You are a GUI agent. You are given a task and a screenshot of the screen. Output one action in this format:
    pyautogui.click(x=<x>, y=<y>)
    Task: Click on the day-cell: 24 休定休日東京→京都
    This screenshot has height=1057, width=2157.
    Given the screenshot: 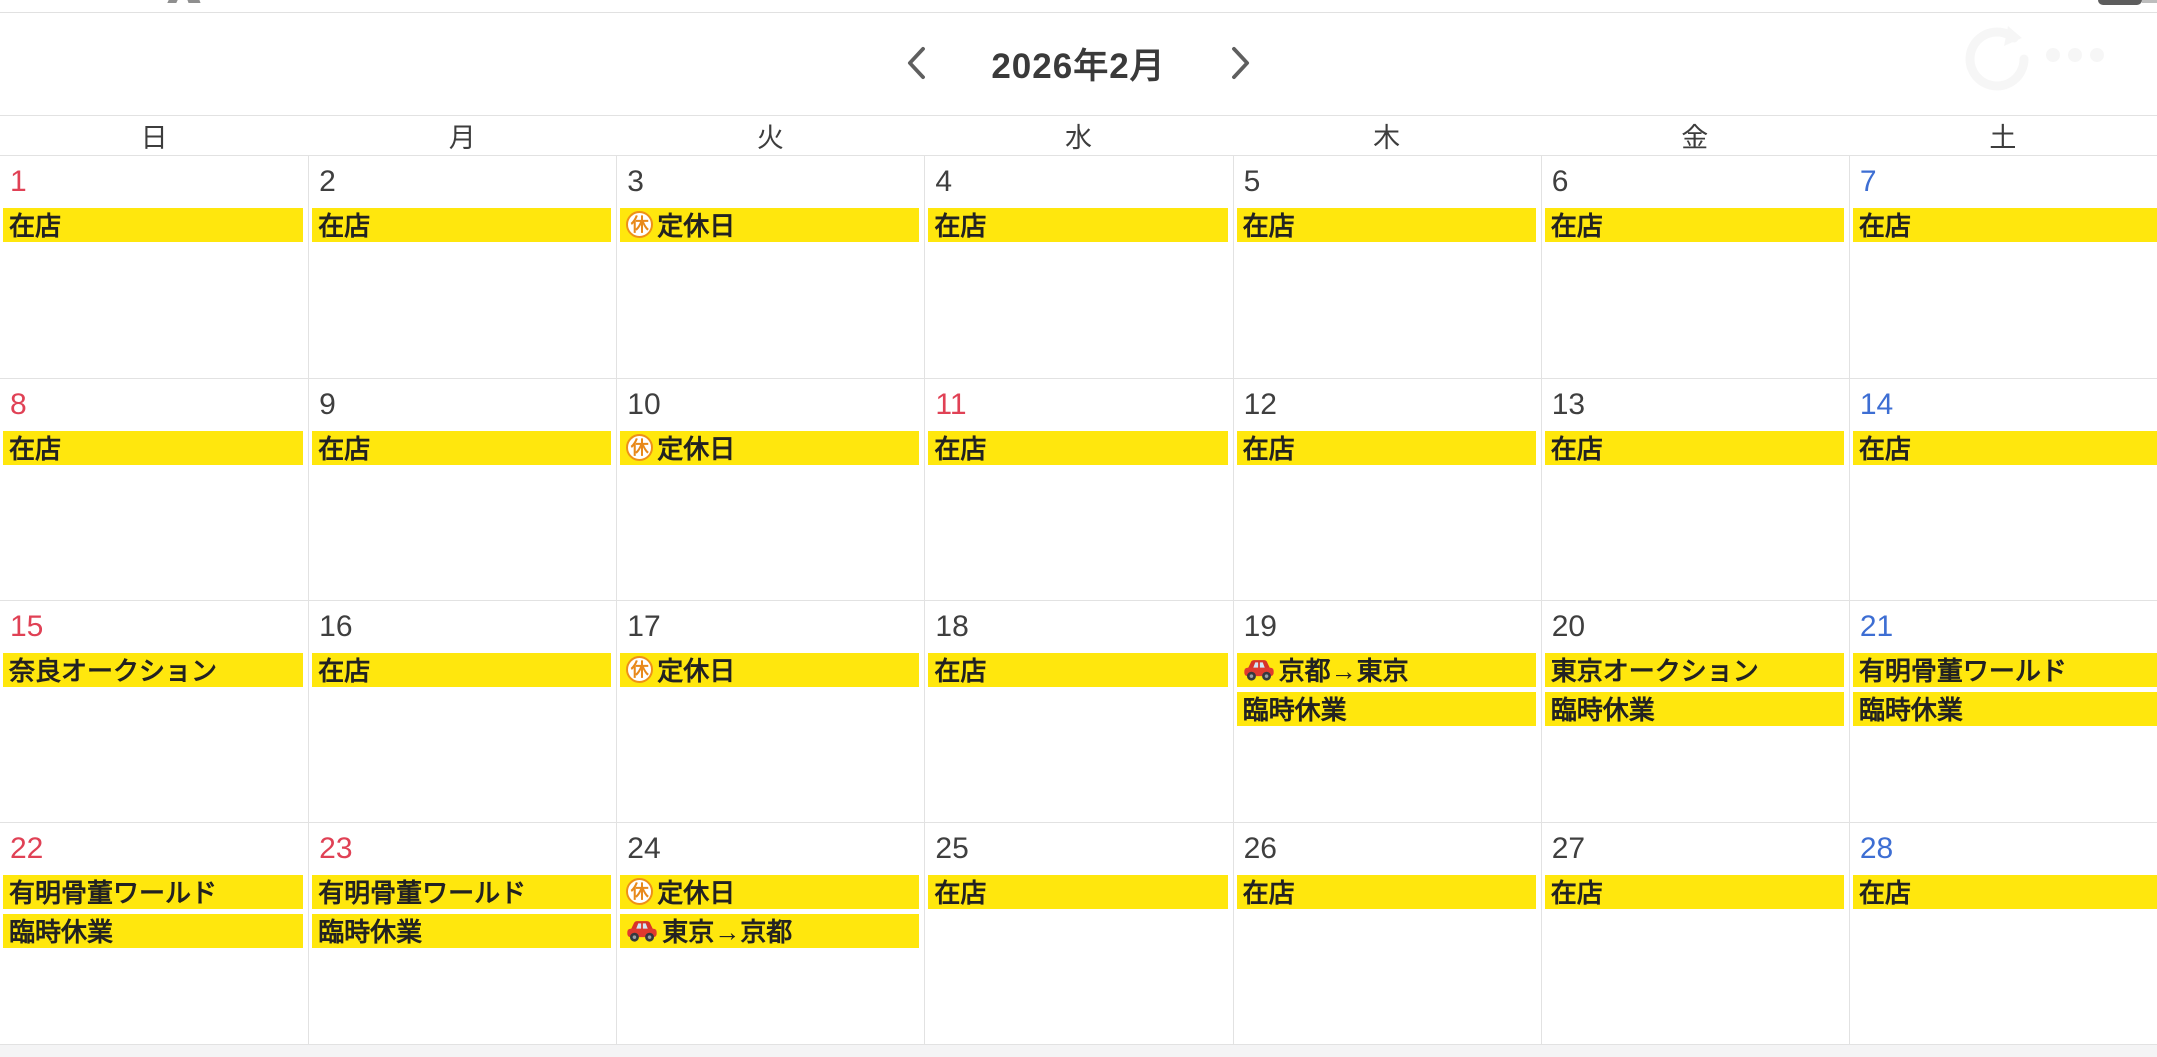 What is the action you would take?
    pyautogui.click(x=770, y=933)
    